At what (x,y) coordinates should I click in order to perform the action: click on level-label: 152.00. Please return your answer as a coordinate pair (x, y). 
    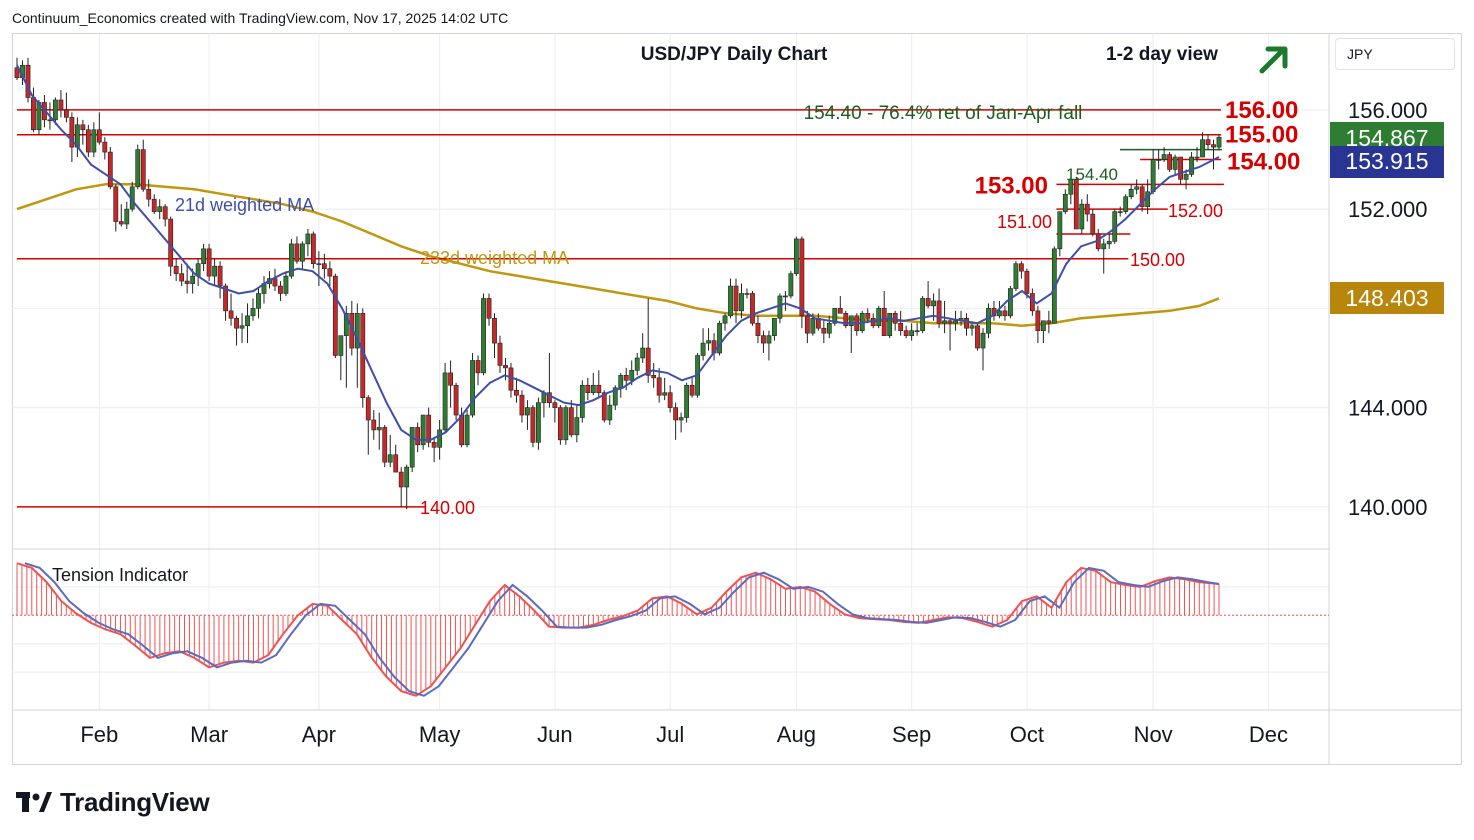
    Looking at the image, I should click on (1195, 211).